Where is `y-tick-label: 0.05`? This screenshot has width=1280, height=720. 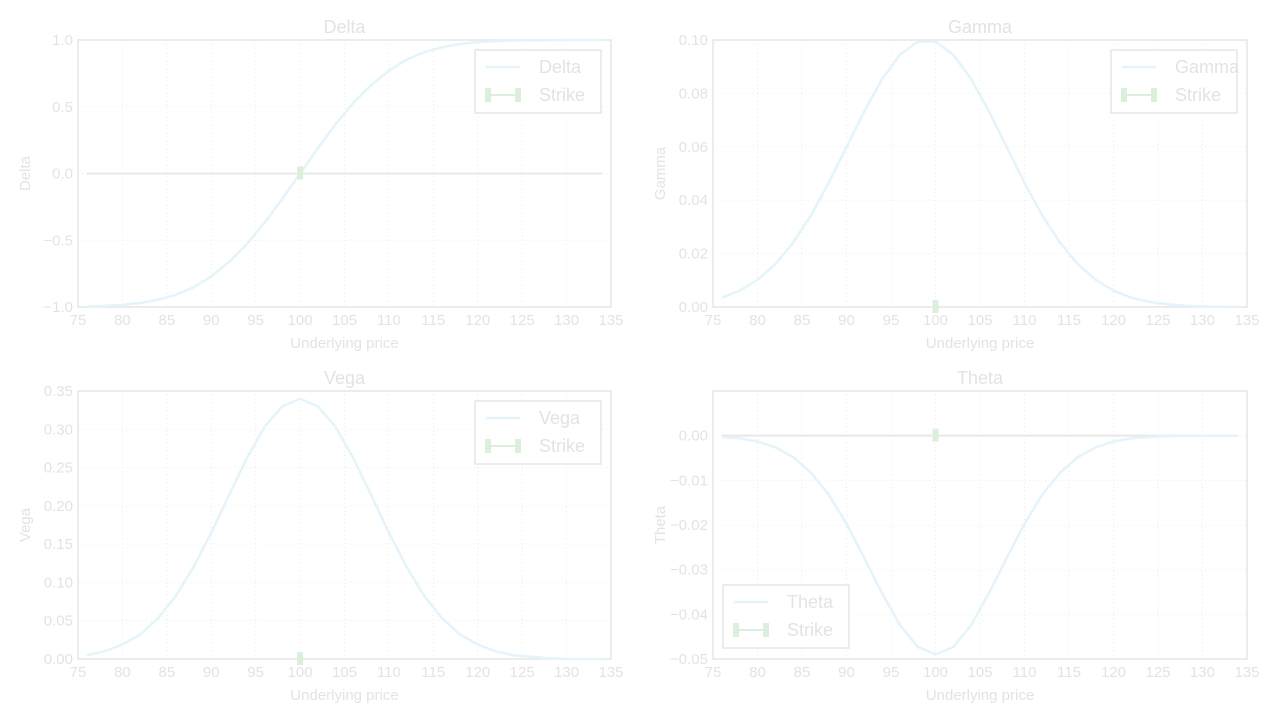
y-tick-label: 0.05 is located at coordinates (58, 621).